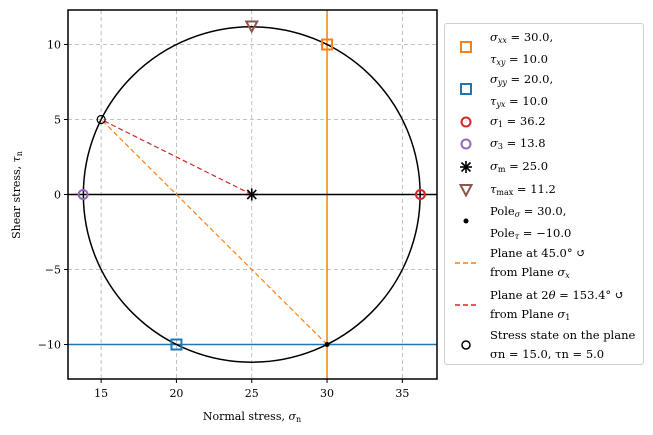 This screenshot has width=653, height=435. I want to click on legend-item-plane-45: Plane at 45.0° ↺ from Plane σx, so click(545, 263).